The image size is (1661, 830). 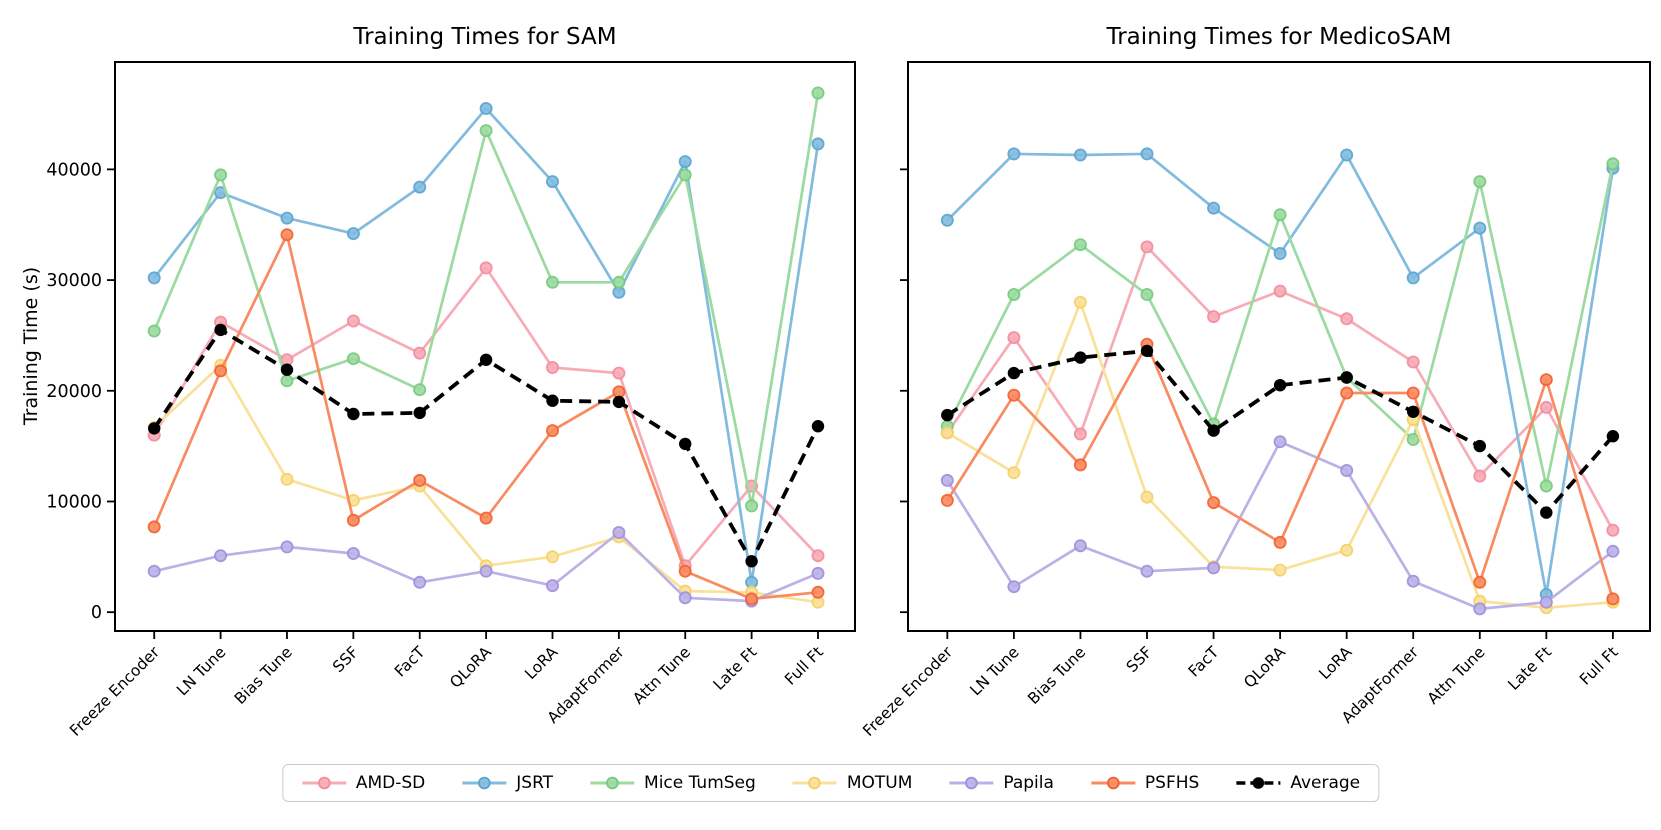 What do you see at coordinates (485, 37) in the screenshot?
I see `plot-title-sam: Training Times for SAM` at bounding box center [485, 37].